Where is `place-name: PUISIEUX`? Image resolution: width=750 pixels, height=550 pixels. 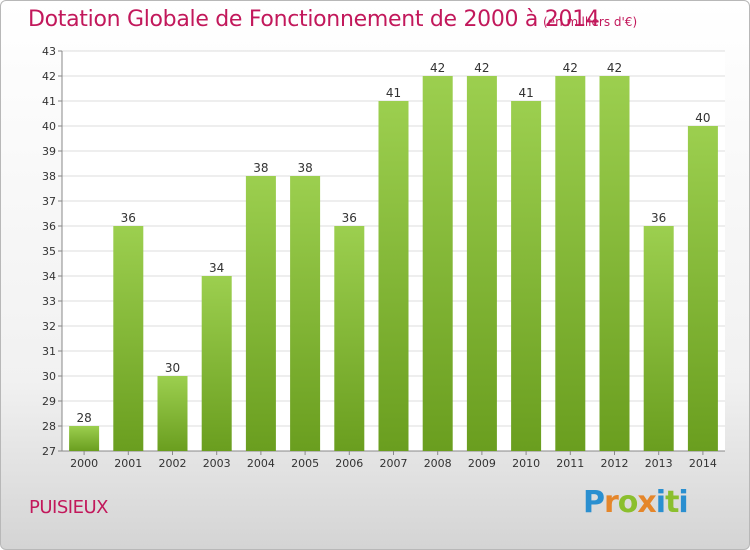 place-name: PUISIEUX is located at coordinates (68, 507).